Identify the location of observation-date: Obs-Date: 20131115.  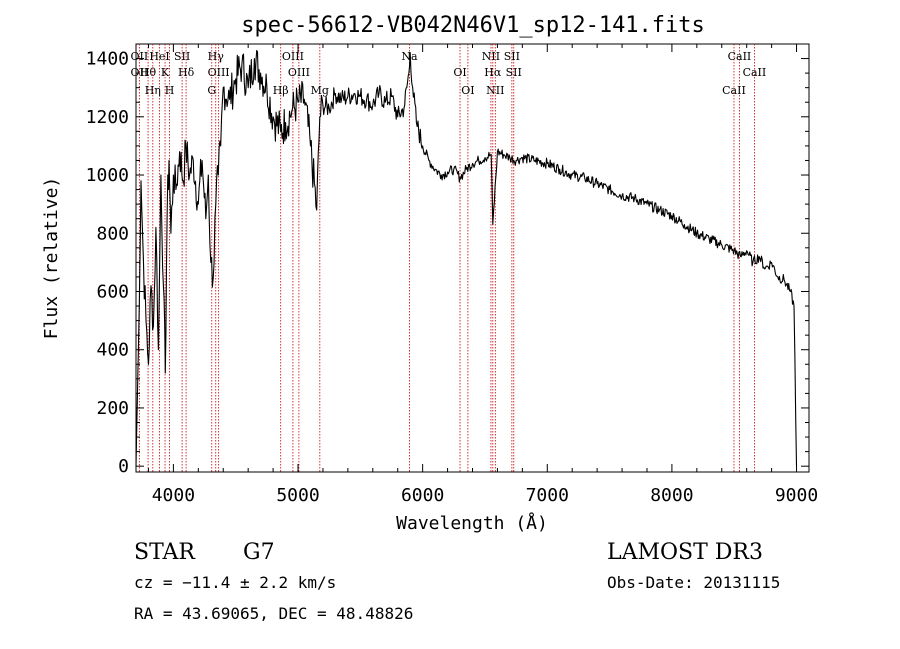
(693, 582).